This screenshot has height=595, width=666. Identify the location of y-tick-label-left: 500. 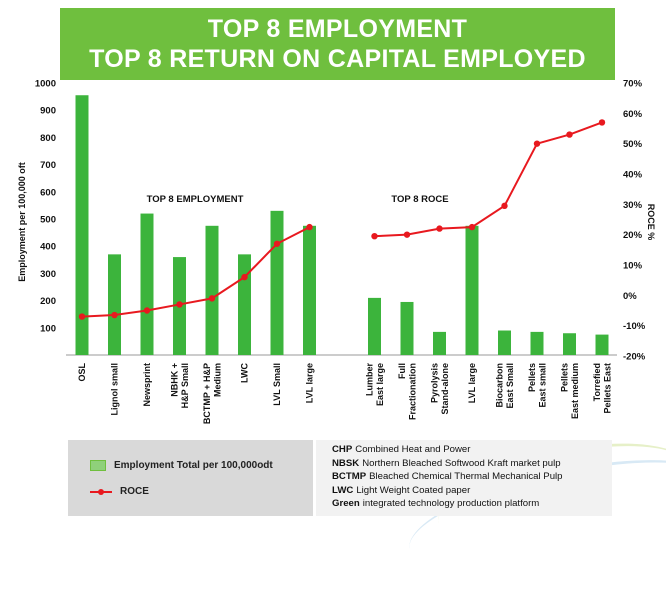
(48, 220).